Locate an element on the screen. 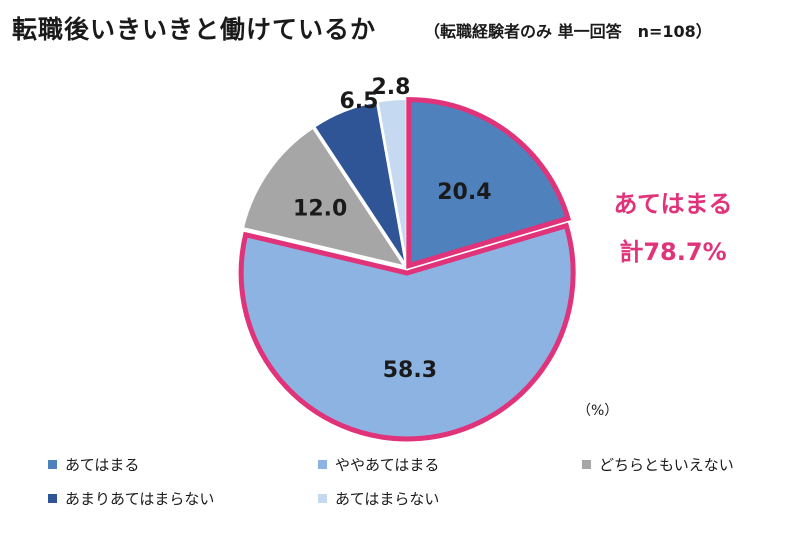 The width and height of the screenshot is (799, 534). highlight-outline is located at coordinates (489, 183).